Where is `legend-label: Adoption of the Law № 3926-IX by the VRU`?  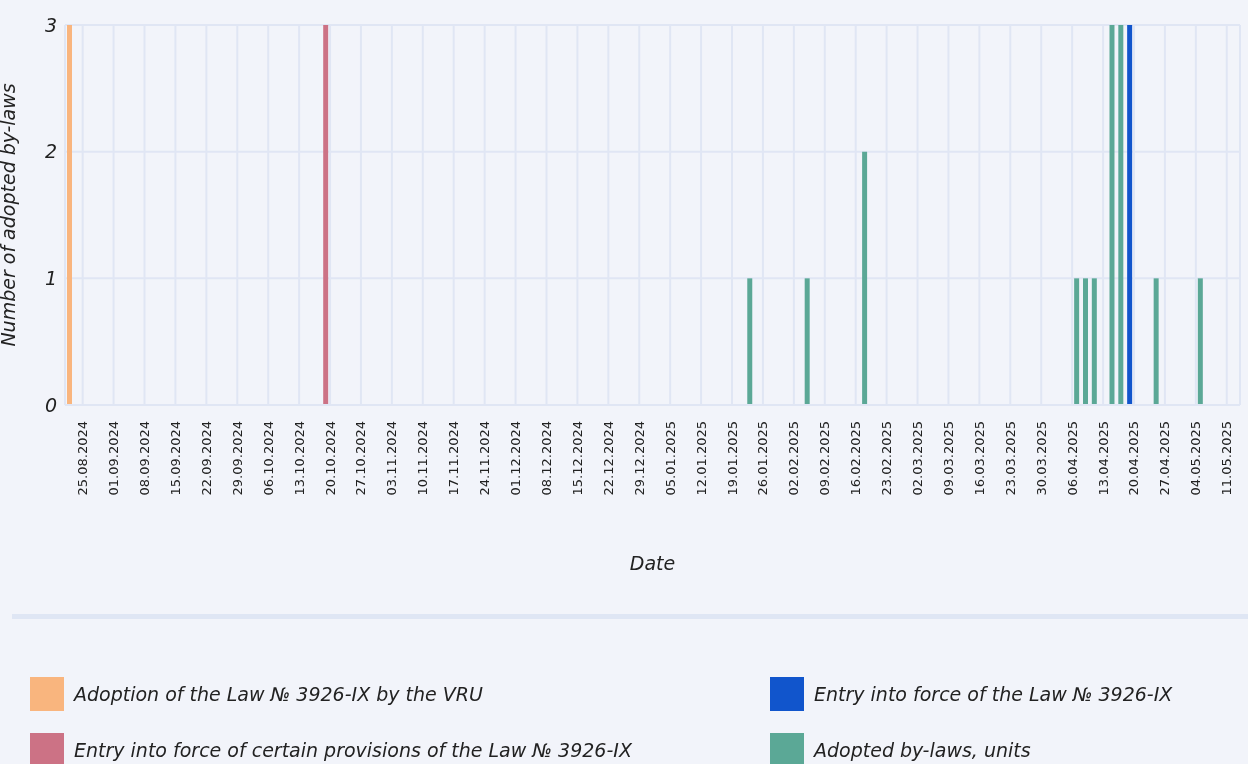 legend-label: Adoption of the Law № 3926-IX by the VRU is located at coordinates (278, 694).